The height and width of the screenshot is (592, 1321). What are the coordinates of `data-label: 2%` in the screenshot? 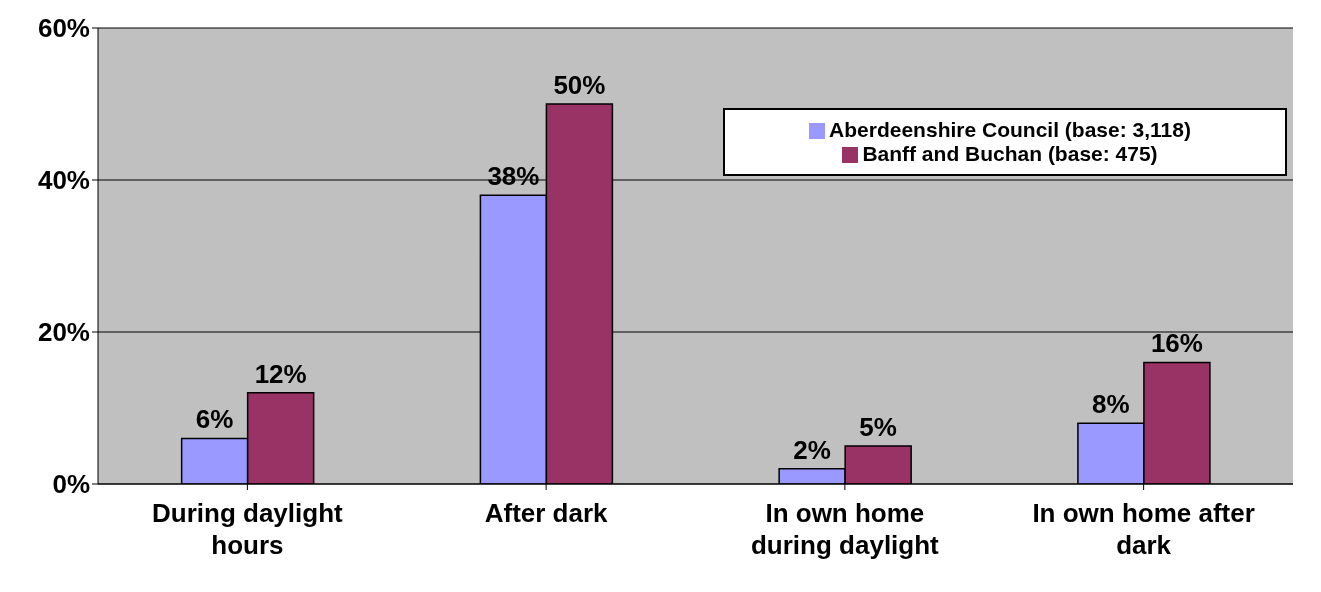 It's located at (812, 449).